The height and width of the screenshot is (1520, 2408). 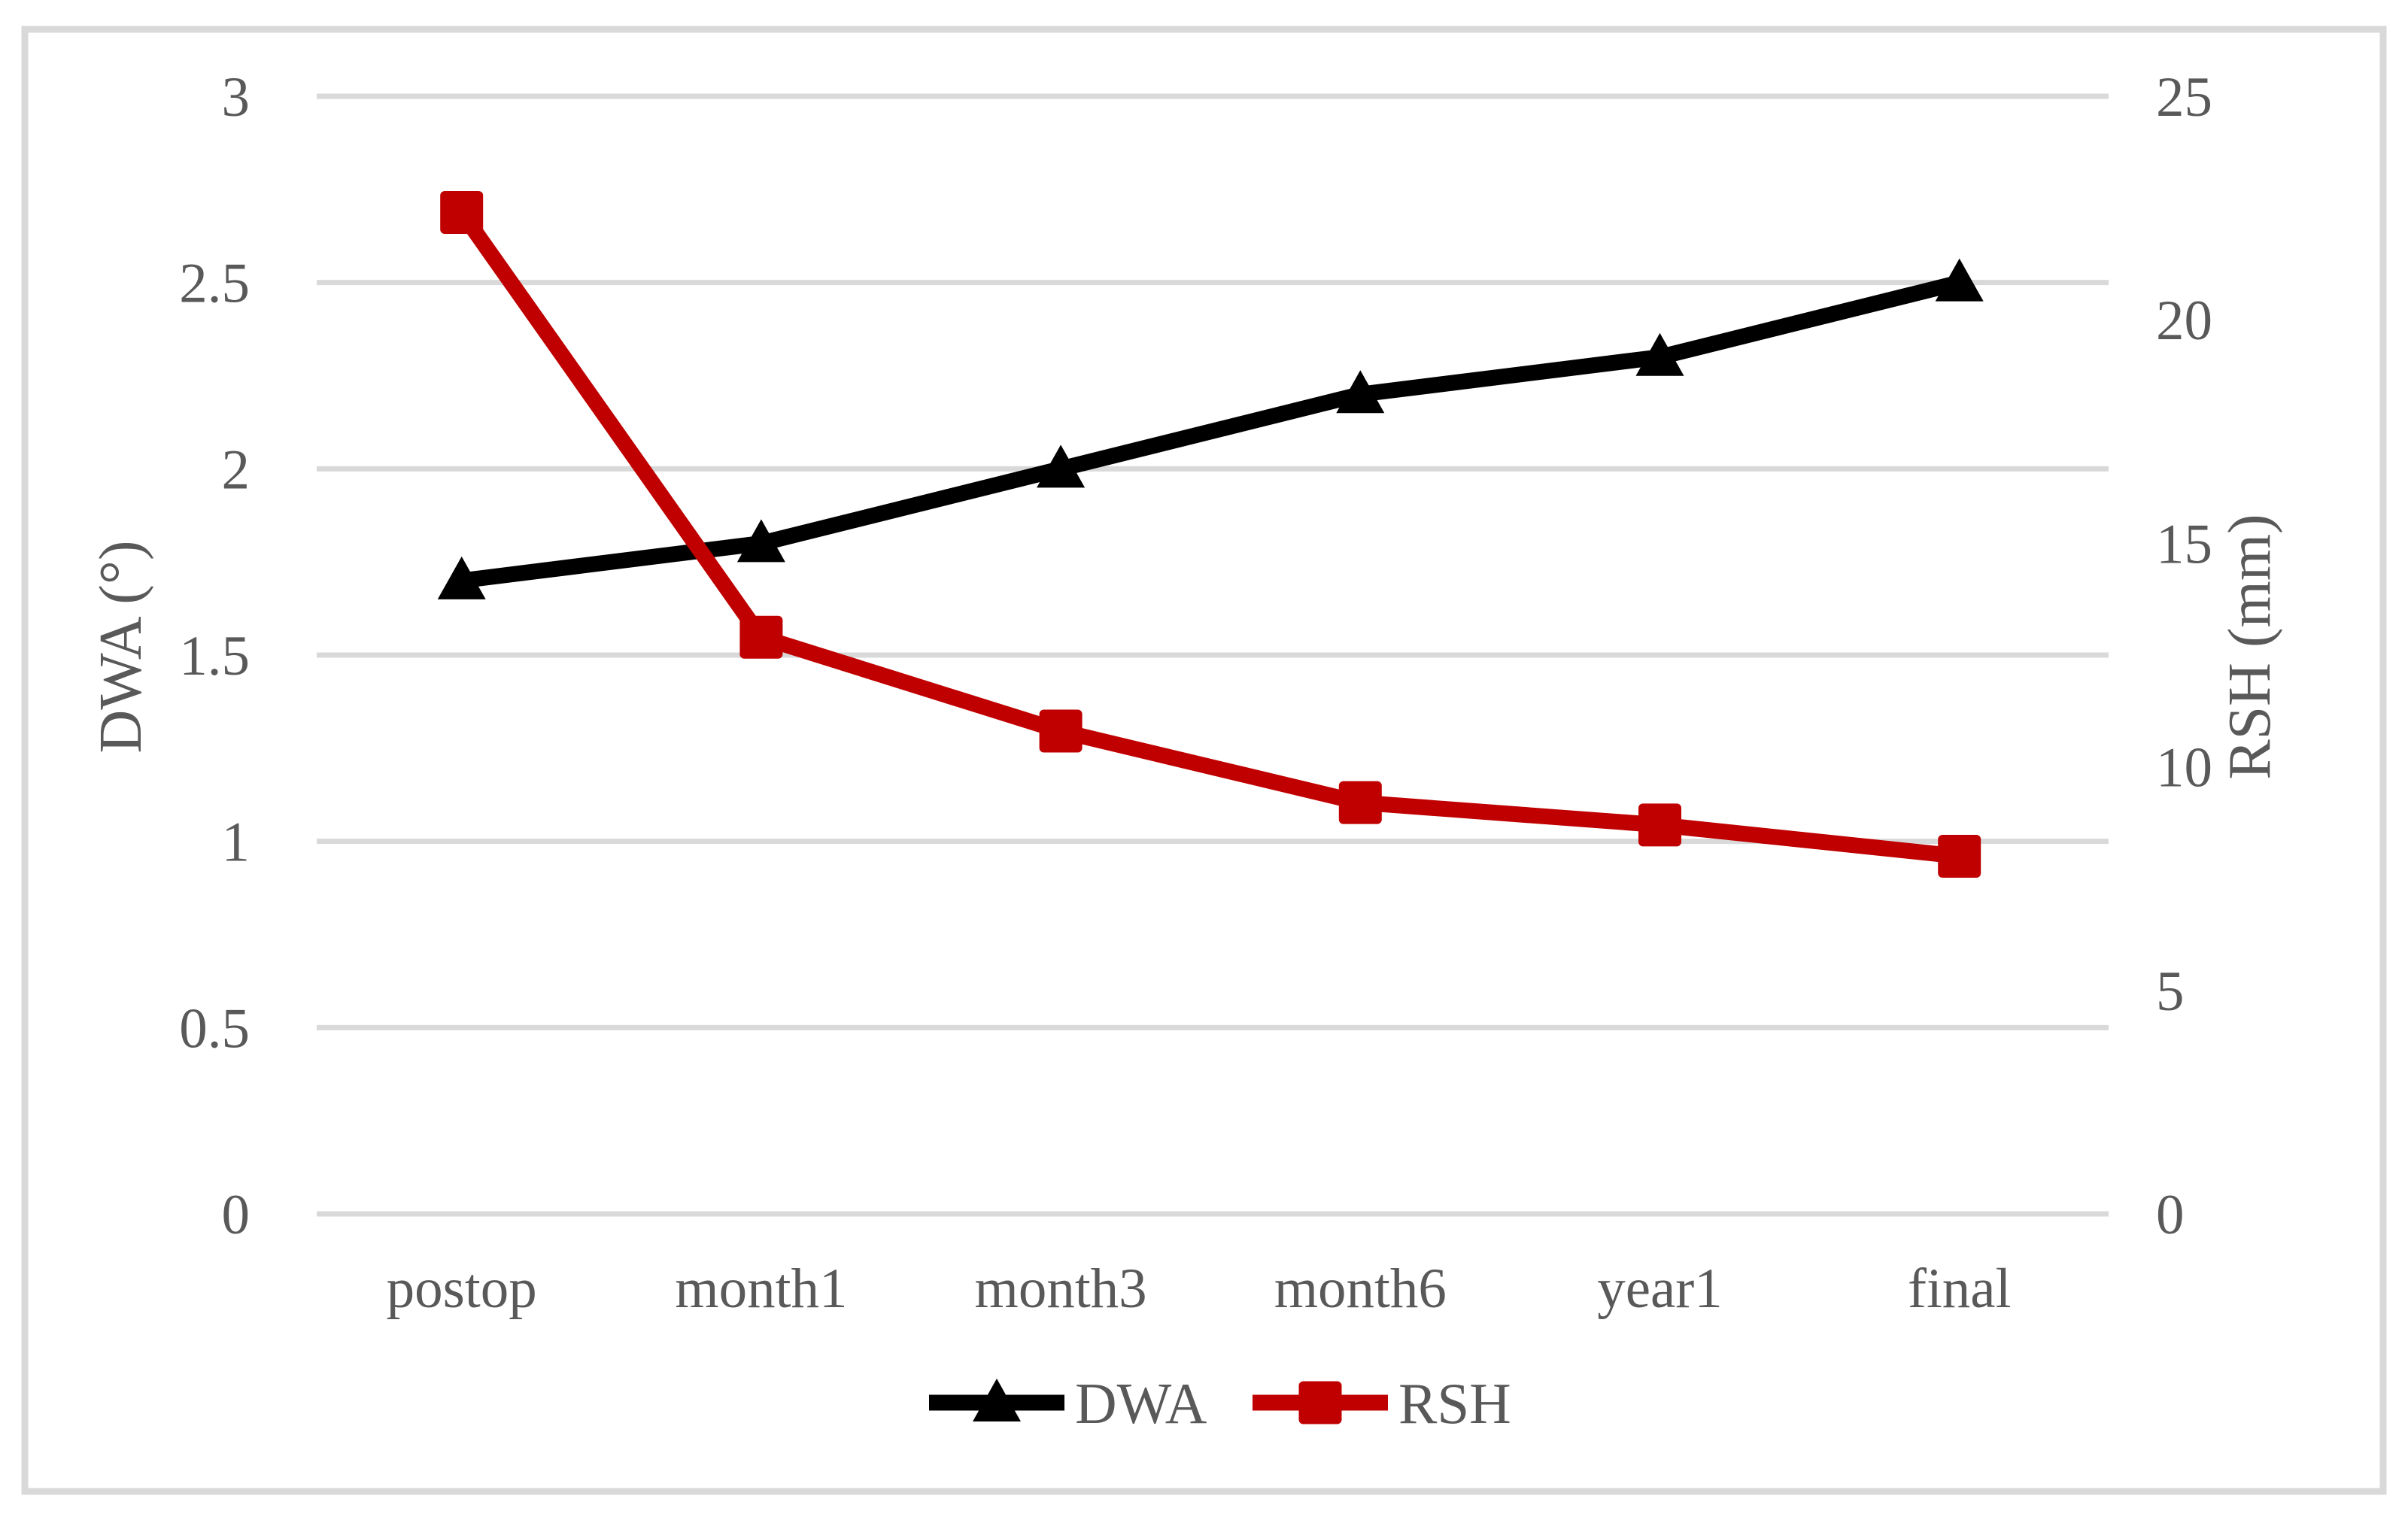 I want to click on x-axis-label: final, so click(x=1959, y=1289).